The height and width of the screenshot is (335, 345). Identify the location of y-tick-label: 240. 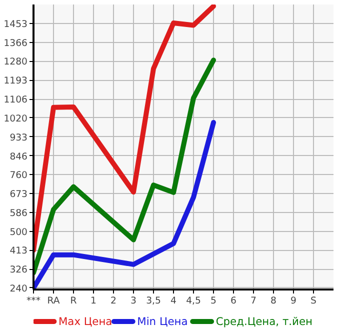
(19, 288).